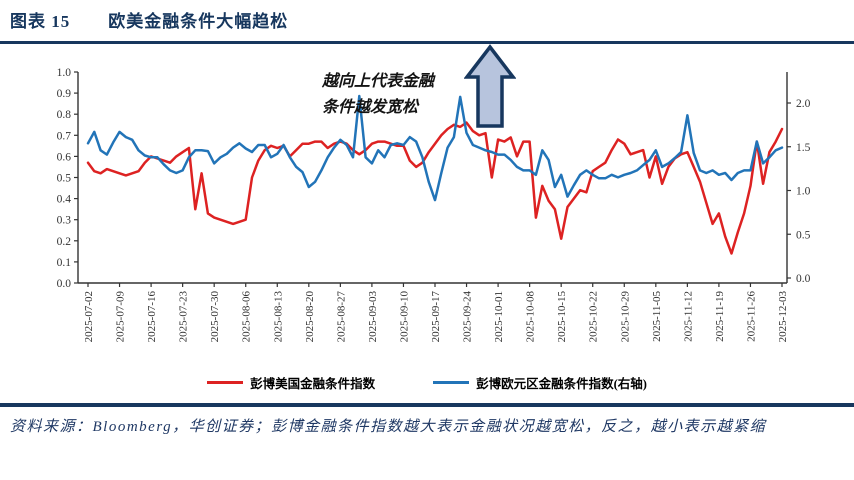 The width and height of the screenshot is (854, 480). I want to click on annotation-line1: 越向上代表金融, so click(378, 81).